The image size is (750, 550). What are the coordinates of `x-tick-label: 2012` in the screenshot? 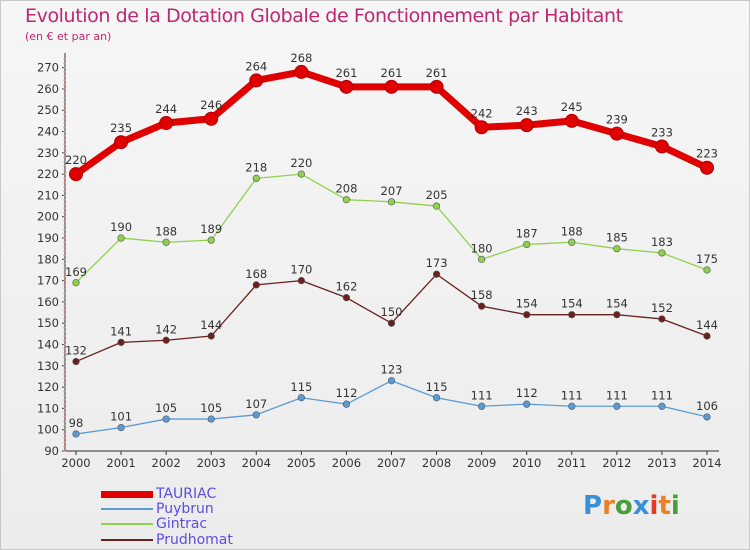 It's located at (616, 463).